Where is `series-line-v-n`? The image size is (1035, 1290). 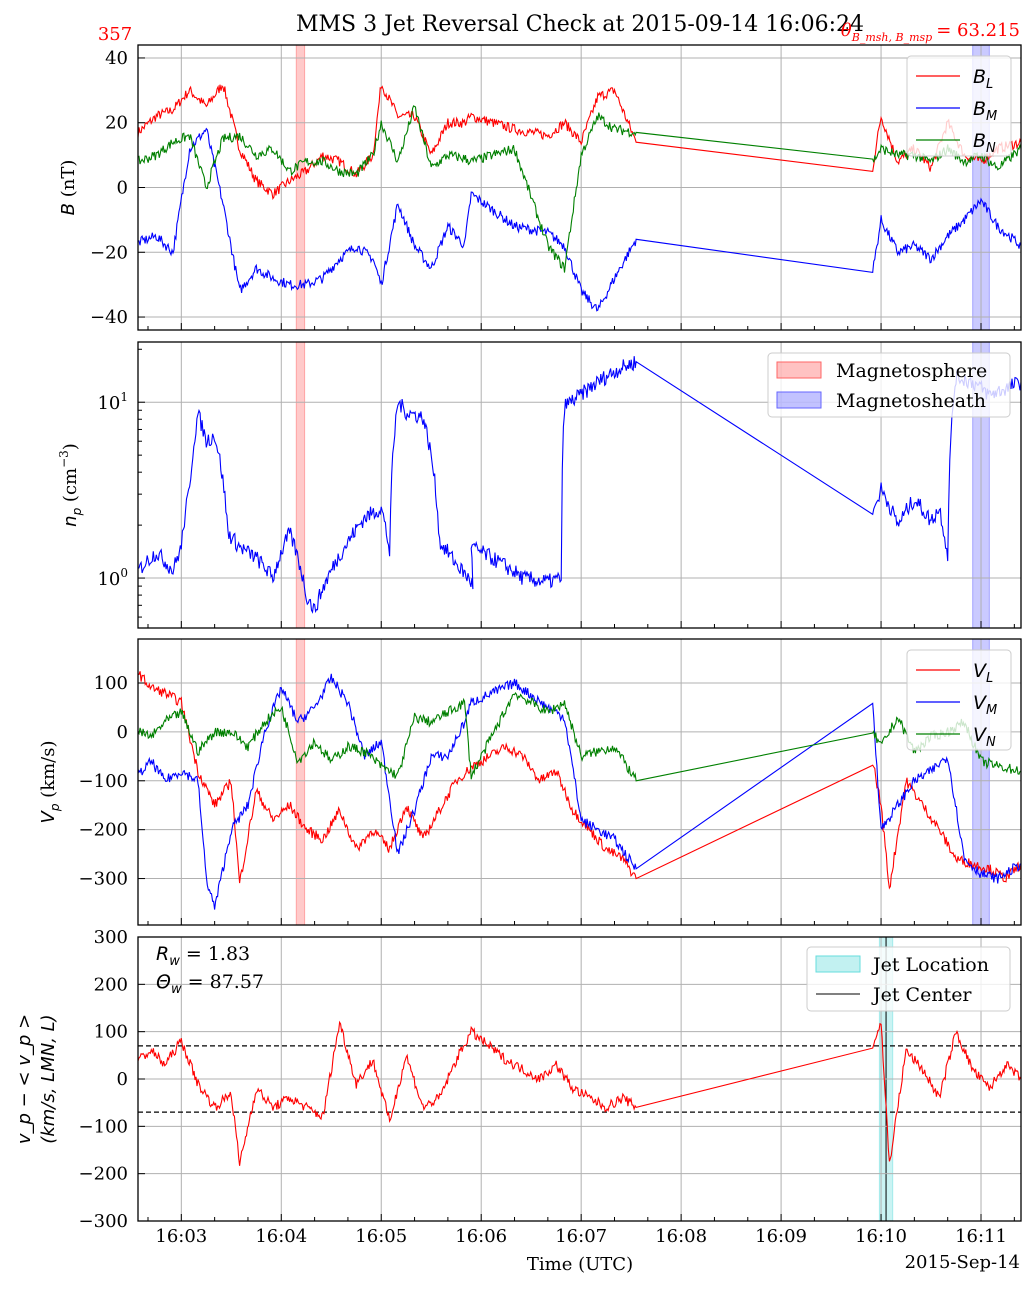
series-line-v-n is located at coordinates (579, 736).